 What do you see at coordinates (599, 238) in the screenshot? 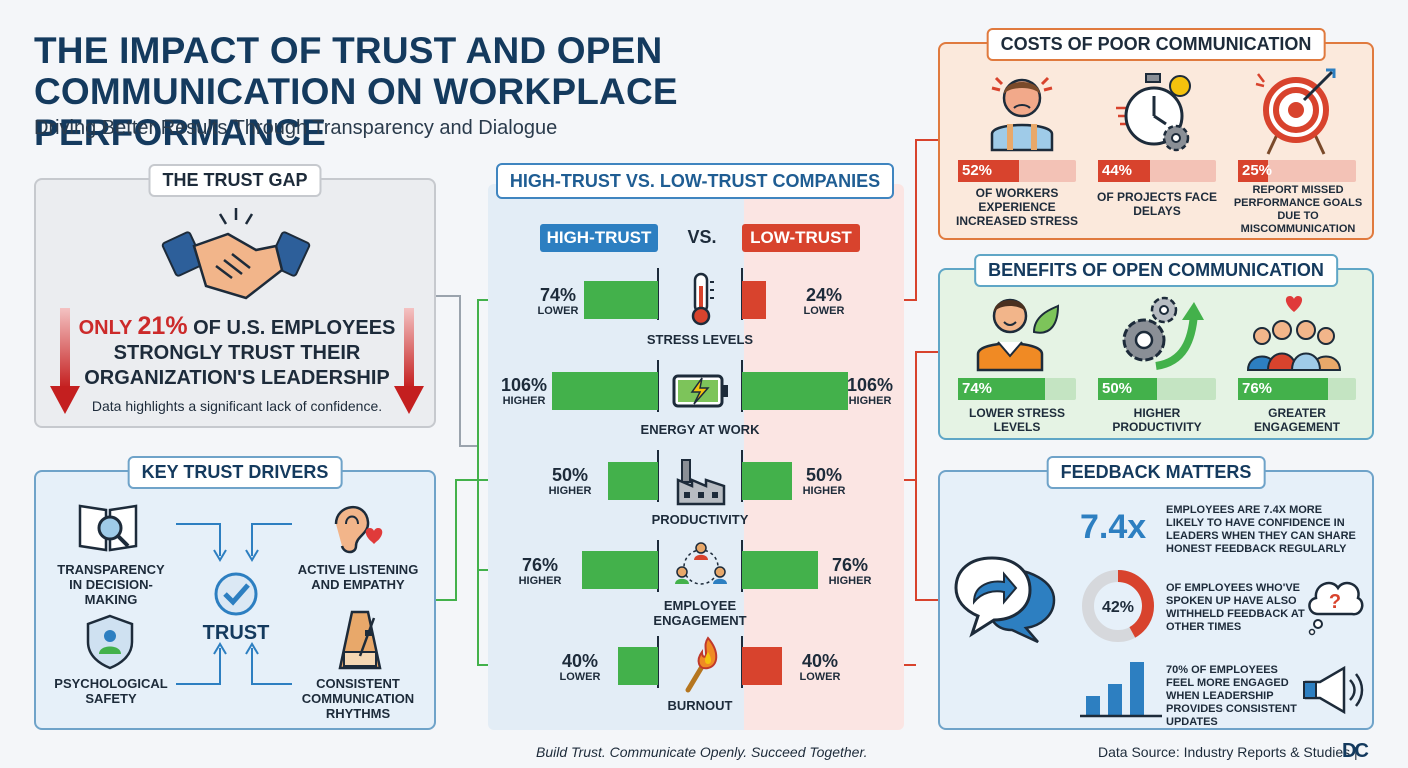
I see `high-trust-label: HIGH-TRUST` at bounding box center [599, 238].